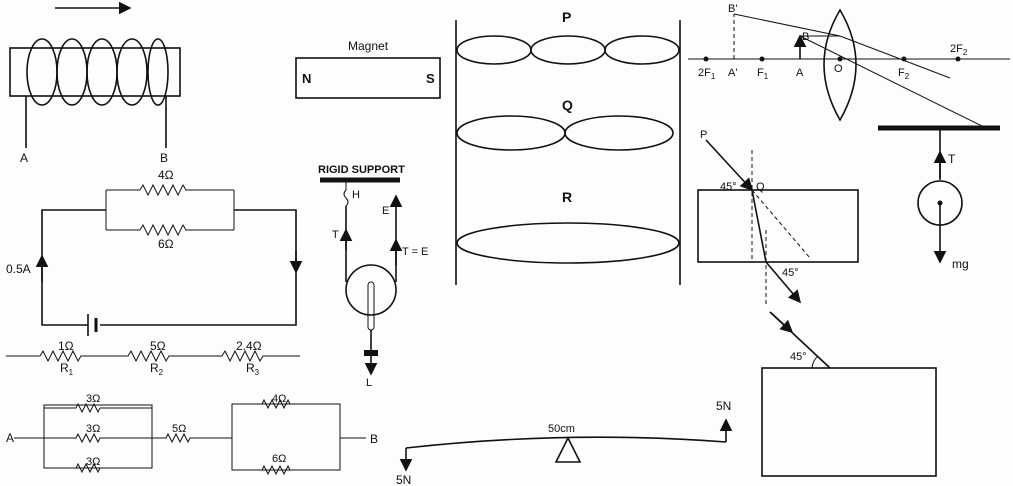 Image resolution: width=1013 pixels, height=486 pixels. What do you see at coordinates (18, 269) in the screenshot?
I see `current-label: 0.5A` at bounding box center [18, 269].